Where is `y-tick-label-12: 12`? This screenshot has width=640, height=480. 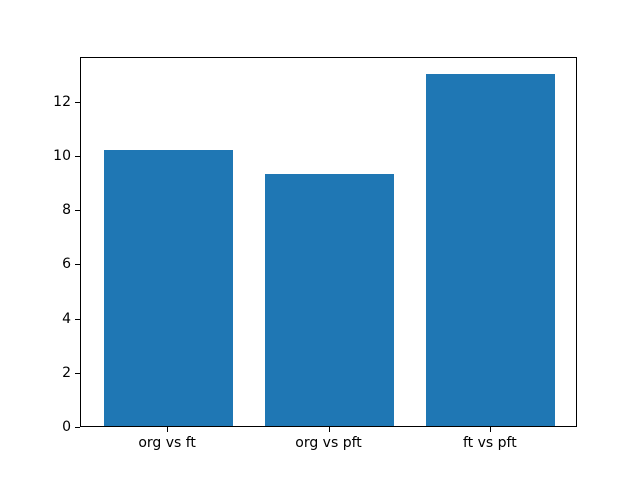 y-tick-label-12: 12 is located at coordinates (62, 101).